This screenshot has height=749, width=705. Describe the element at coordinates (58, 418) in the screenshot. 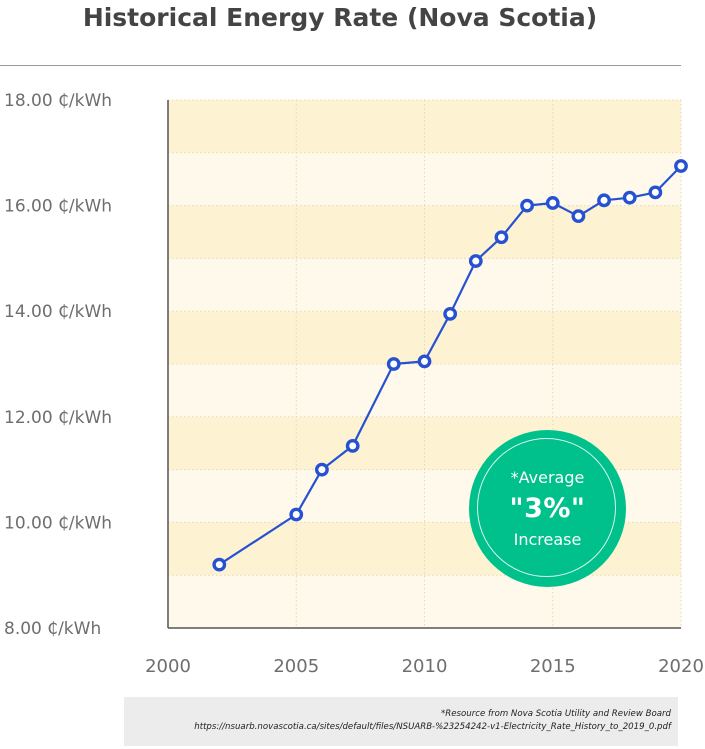

I see `y-tick-label: 12.00 ₵/kWh` at that location.